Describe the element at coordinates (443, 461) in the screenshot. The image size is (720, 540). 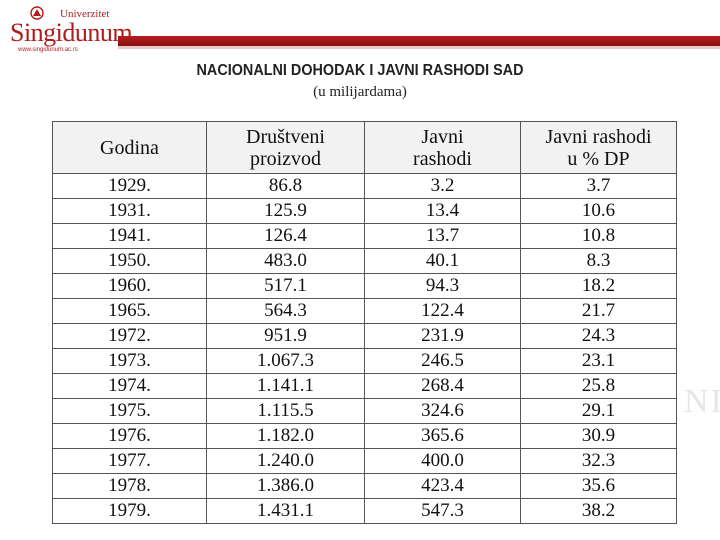
I see `table-cell: 400.0` at that location.